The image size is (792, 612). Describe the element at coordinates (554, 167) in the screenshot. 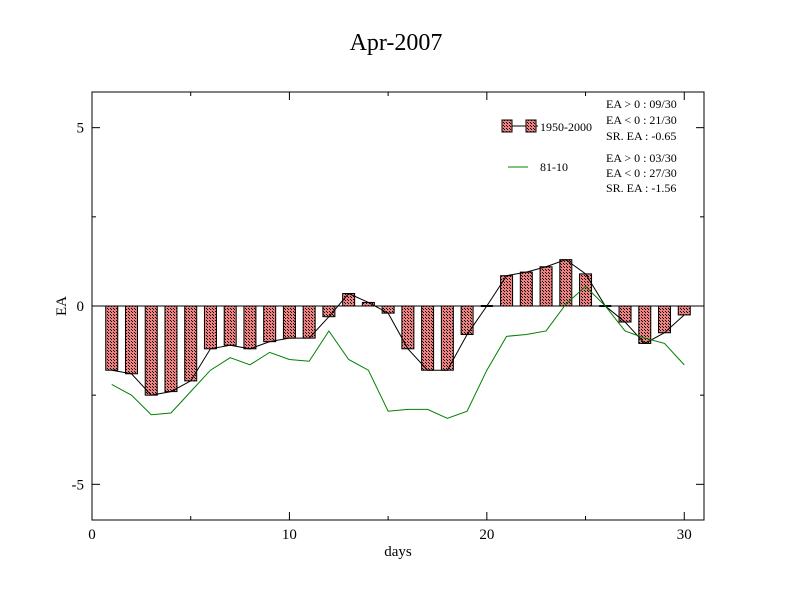

I see `legend-line-label: 81-10` at that location.